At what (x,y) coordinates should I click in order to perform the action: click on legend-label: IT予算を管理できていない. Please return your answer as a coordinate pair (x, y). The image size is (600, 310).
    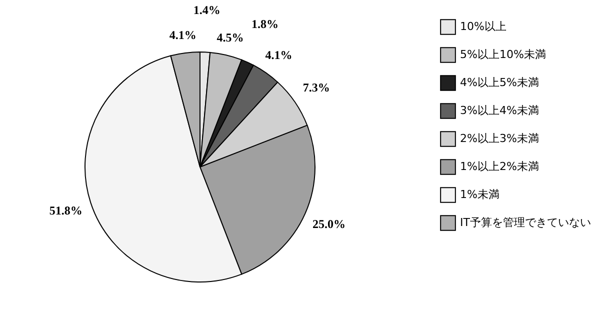
    Looking at the image, I should click on (525, 222).